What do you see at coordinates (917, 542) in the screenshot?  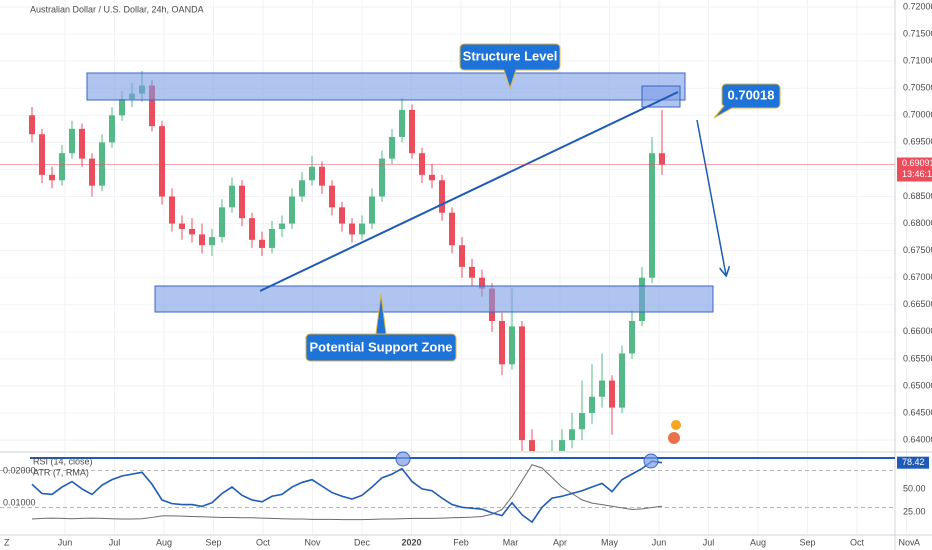 I see `corner-label: A` at bounding box center [917, 542].